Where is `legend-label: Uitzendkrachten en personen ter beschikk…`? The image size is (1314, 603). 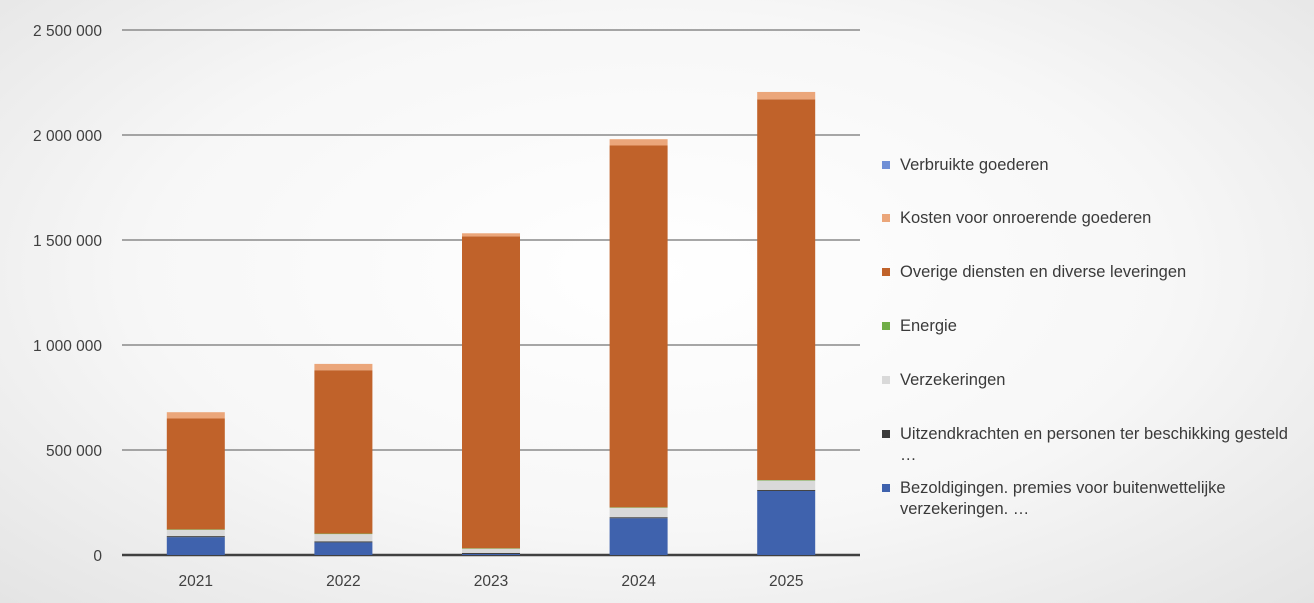
legend-label: Uitzendkrachten en personen ter beschikk… is located at coordinates (1094, 444).